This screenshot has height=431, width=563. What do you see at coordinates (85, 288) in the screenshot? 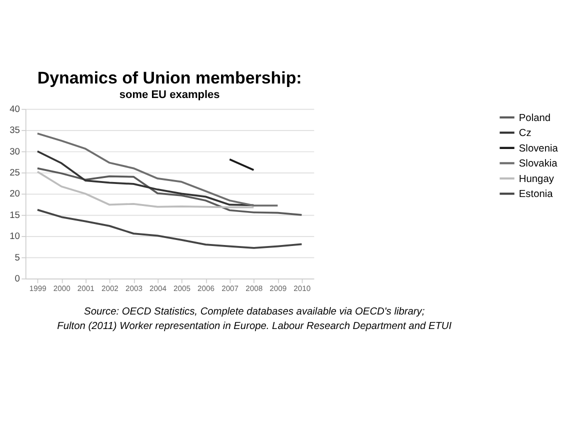
I see `x-tick-label: 2001` at bounding box center [85, 288].